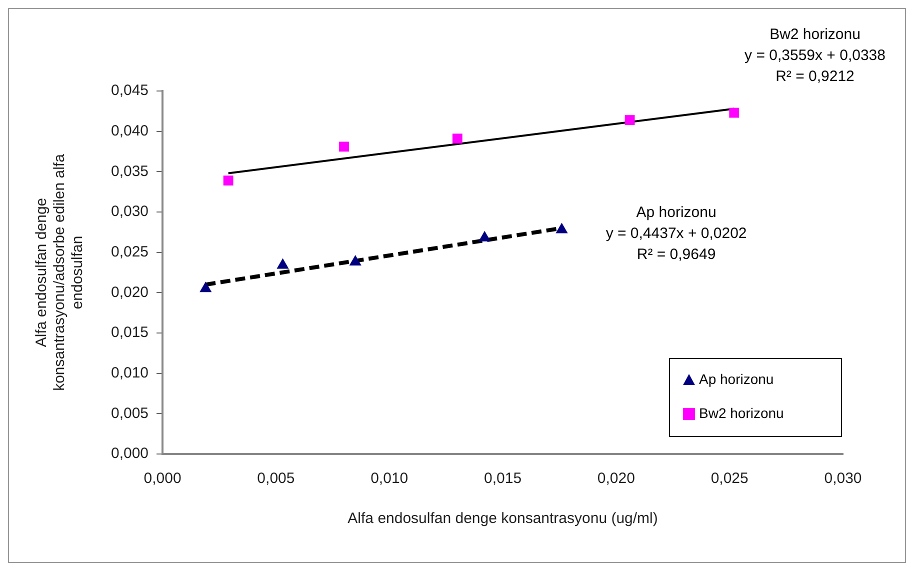  What do you see at coordinates (129, 251) in the screenshot?
I see `y-tick-label: 0,025` at bounding box center [129, 251].